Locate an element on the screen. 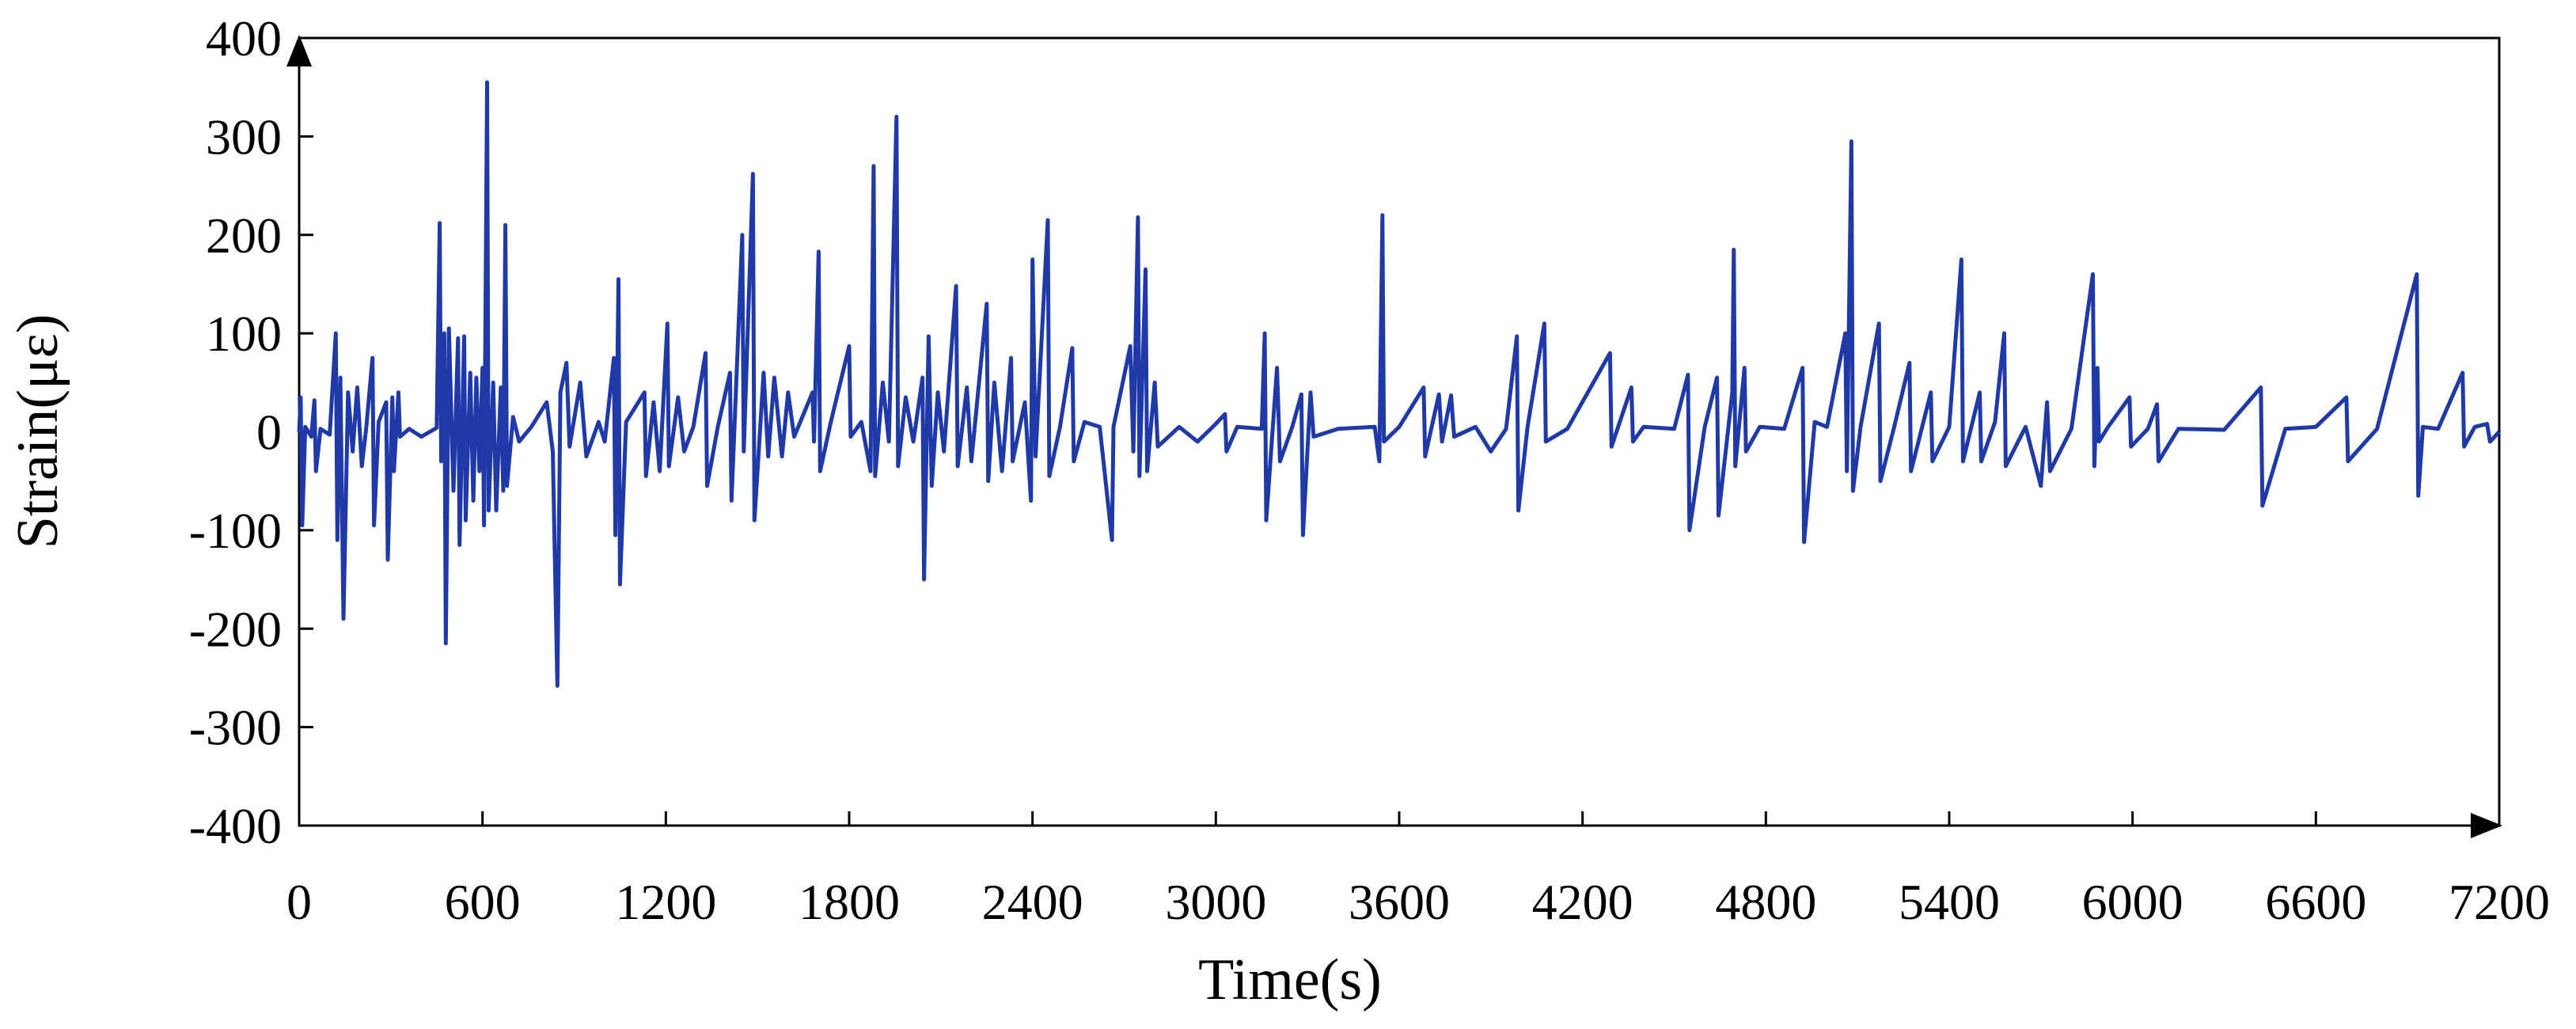 The width and height of the screenshot is (2576, 1029). y-axis-label: Strain(με) is located at coordinates (38, 432).